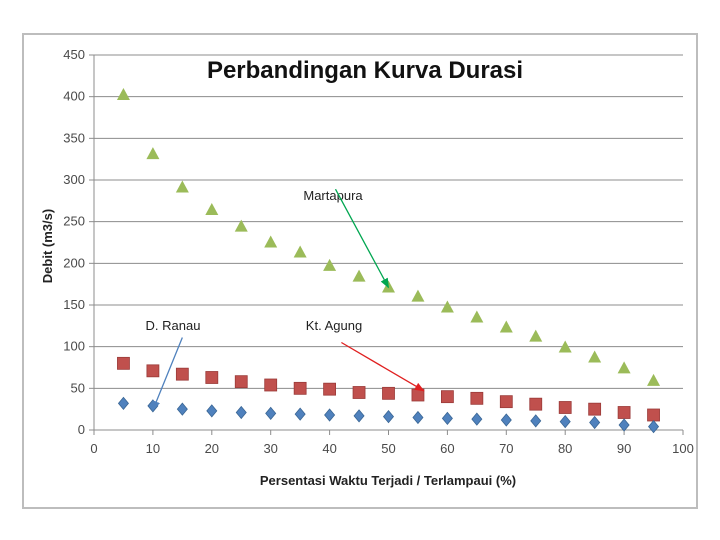 This screenshot has height=540, width=720. I want to click on y-tick-label-400: 400, so click(74, 96).